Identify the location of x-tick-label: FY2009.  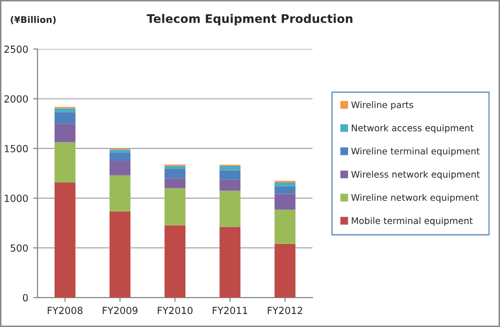
(120, 310).